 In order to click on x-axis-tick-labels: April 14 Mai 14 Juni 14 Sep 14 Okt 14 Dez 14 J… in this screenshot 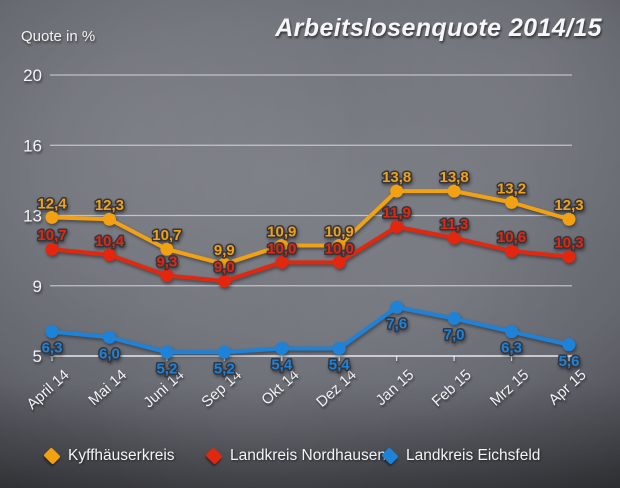, I will do `click(307, 384)`.